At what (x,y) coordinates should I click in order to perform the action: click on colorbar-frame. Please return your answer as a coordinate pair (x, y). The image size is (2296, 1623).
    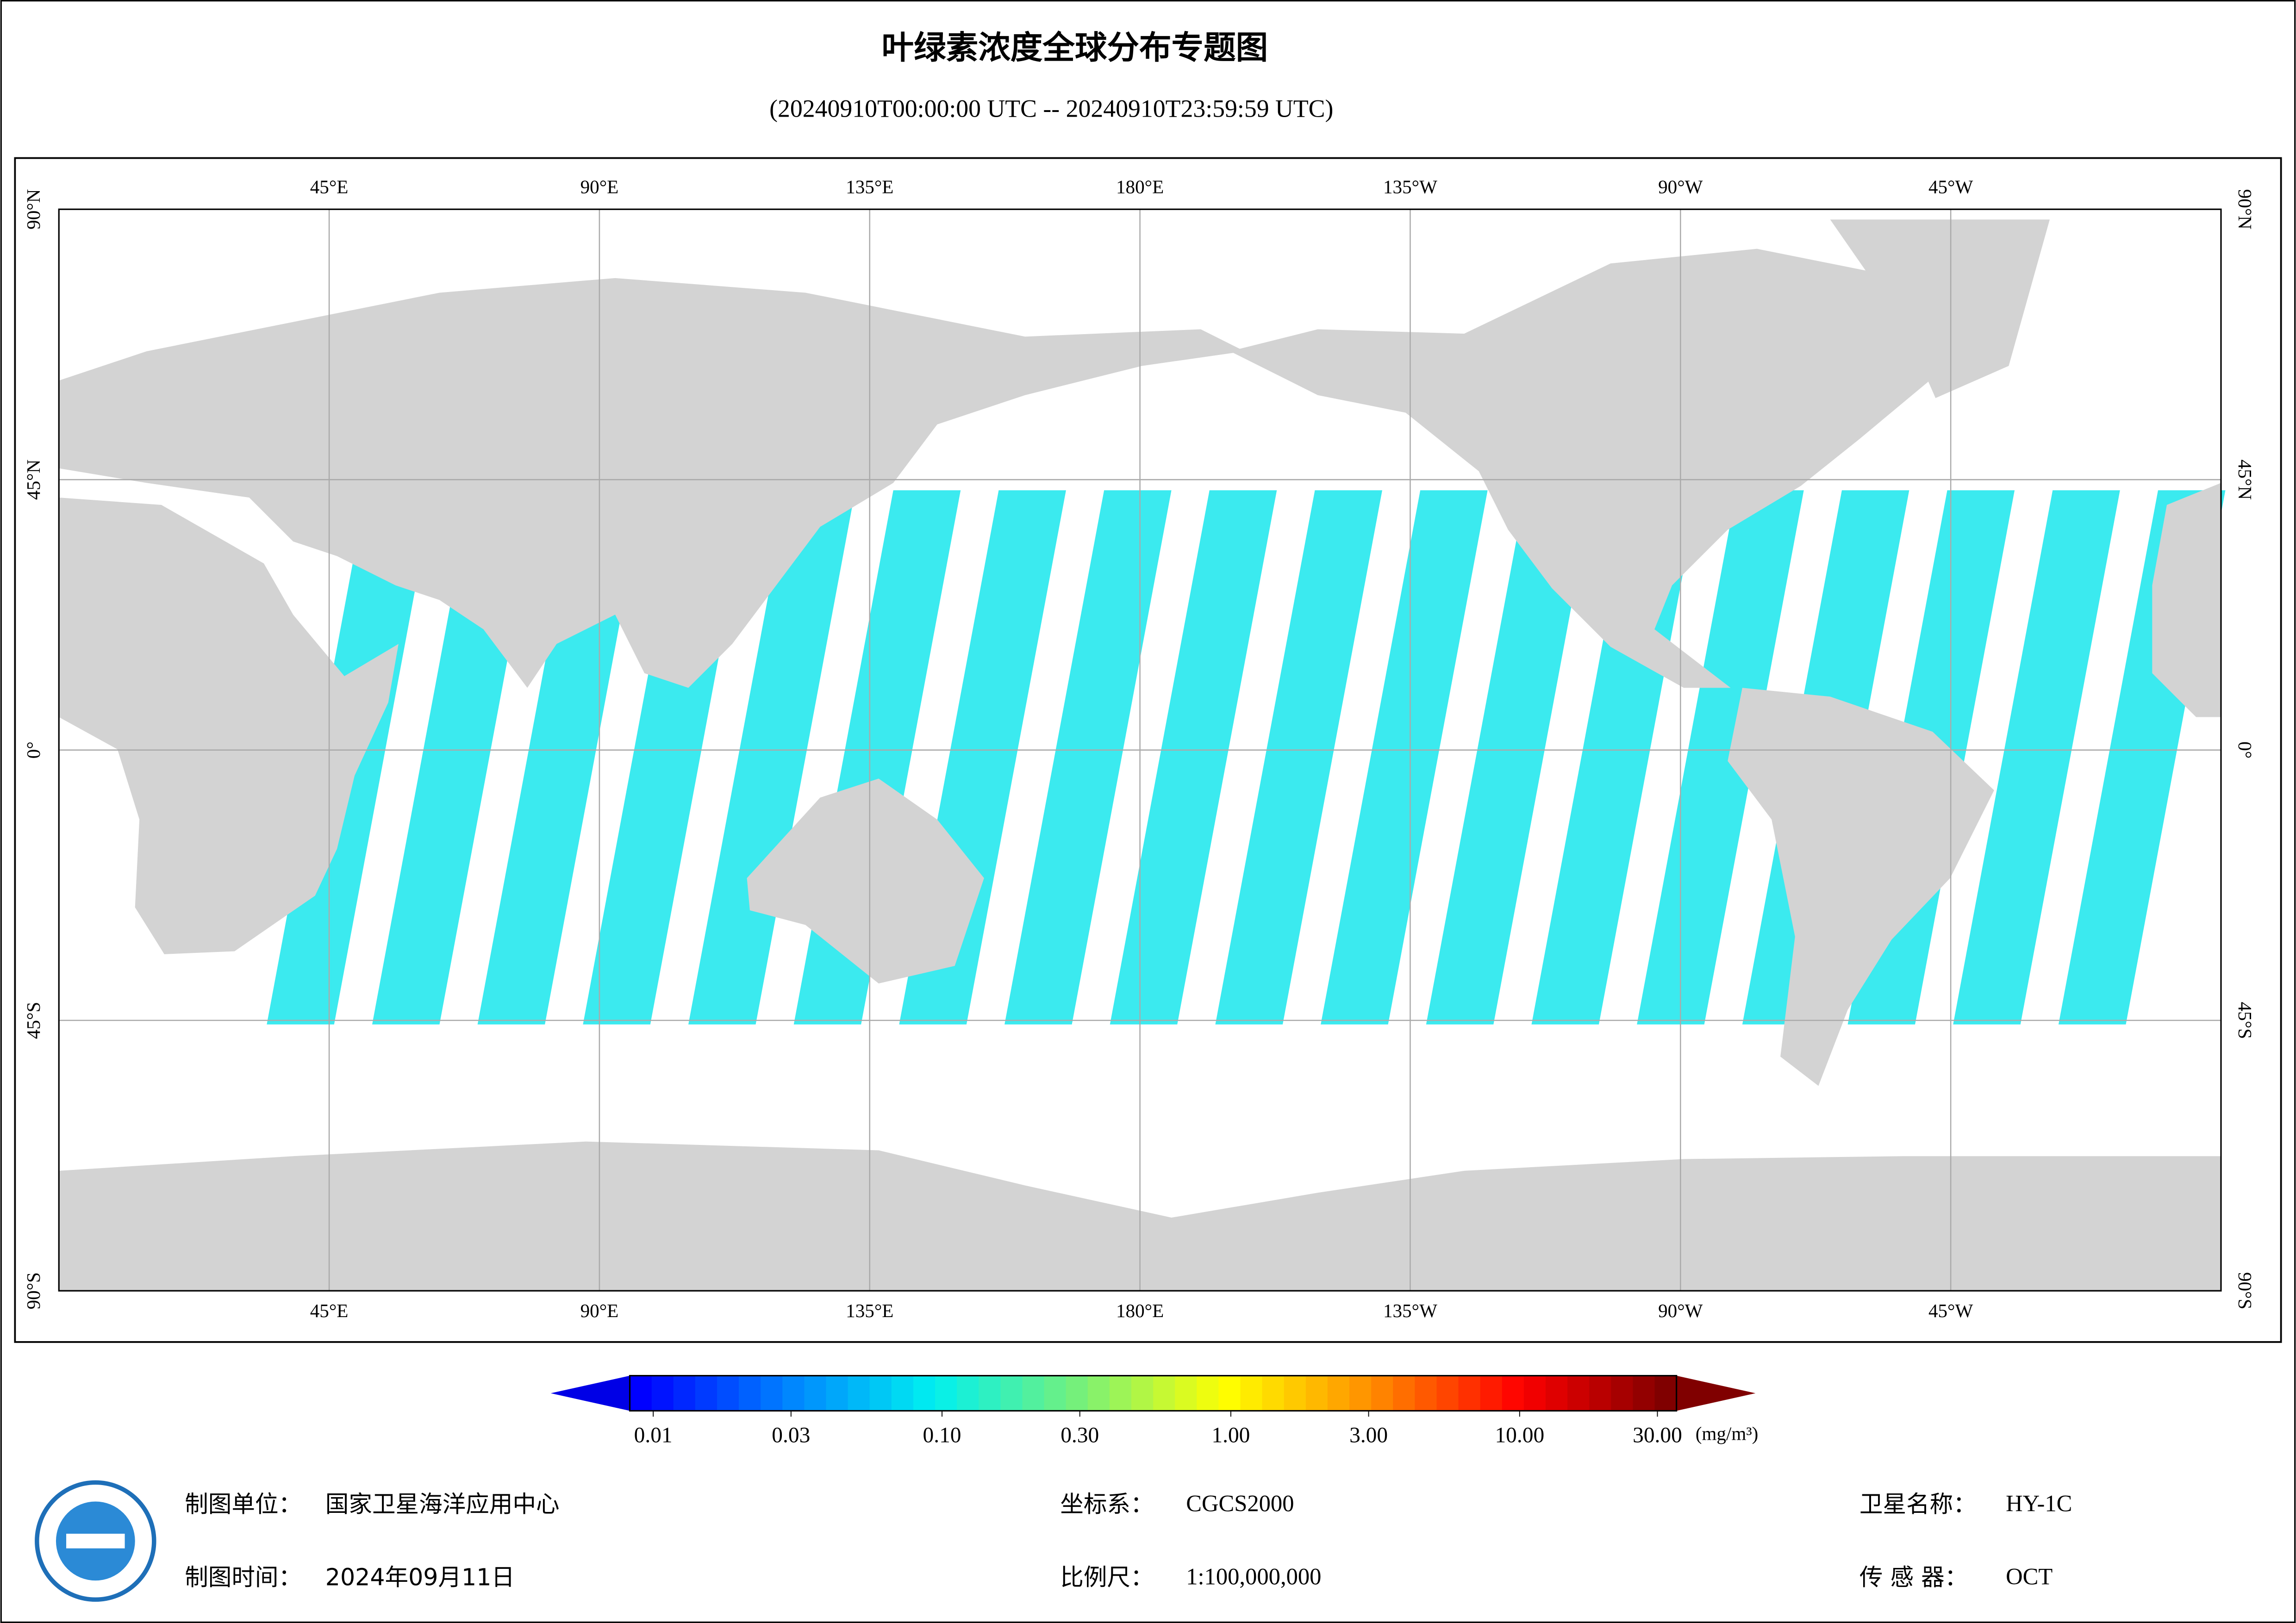
    Looking at the image, I should click on (1153, 1393).